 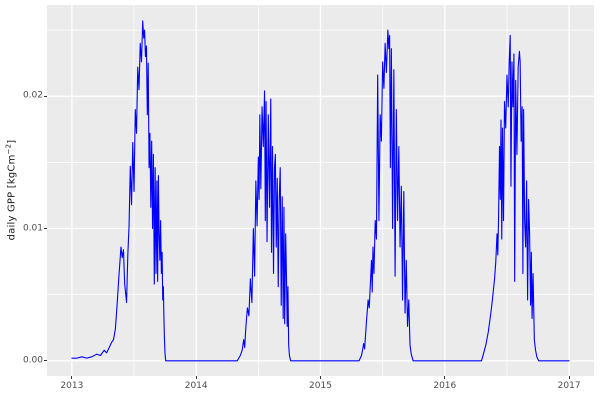 I want to click on x-tick-label: 2013, so click(x=72, y=386).